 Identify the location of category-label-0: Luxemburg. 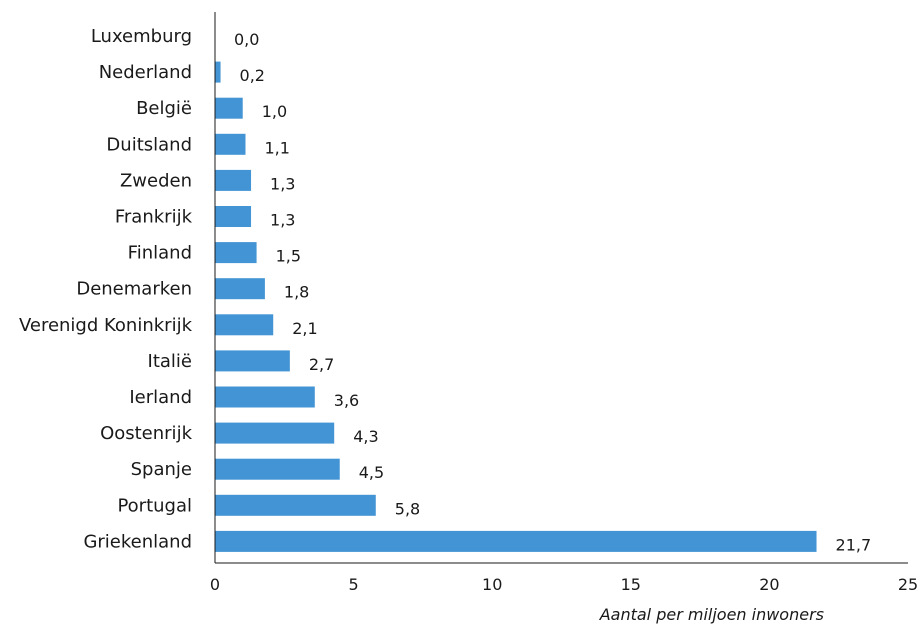
(141, 36).